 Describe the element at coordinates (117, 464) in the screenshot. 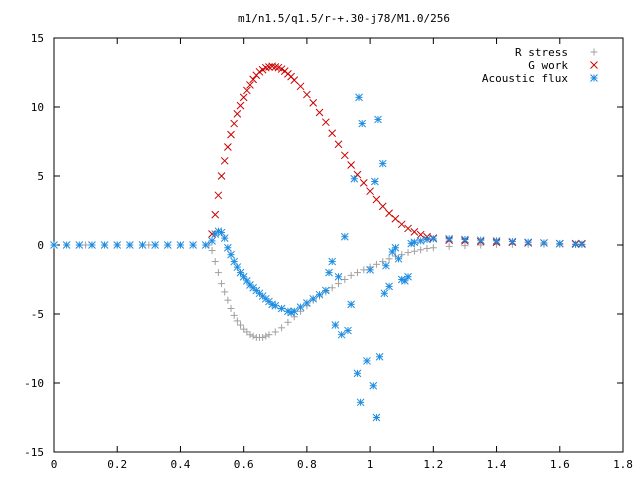

I see `x-tick-label: 0.2` at that location.